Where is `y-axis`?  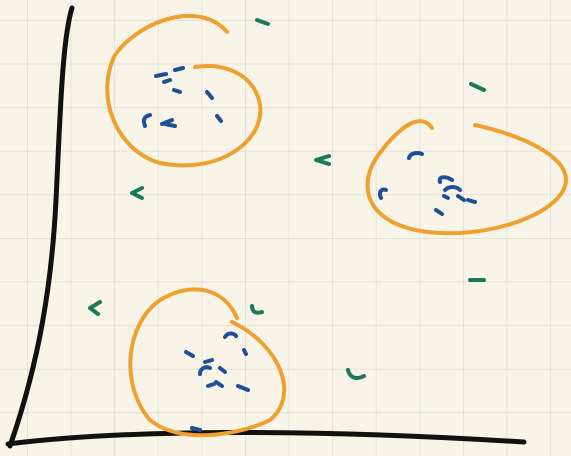 y-axis is located at coordinates (41, 227).